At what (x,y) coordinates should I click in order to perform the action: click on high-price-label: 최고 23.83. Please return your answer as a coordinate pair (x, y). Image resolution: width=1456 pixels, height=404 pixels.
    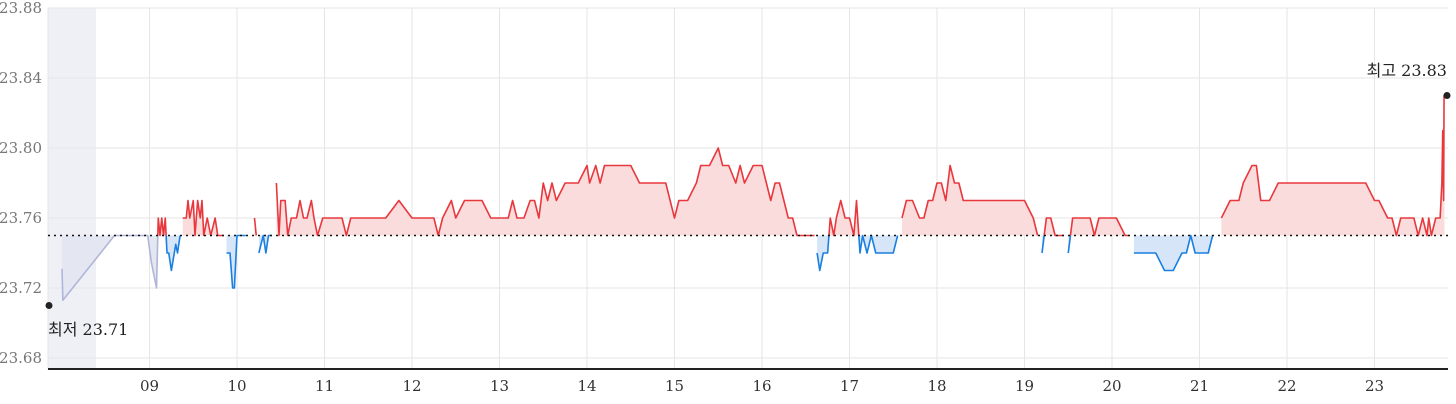
    Looking at the image, I should click on (1407, 70).